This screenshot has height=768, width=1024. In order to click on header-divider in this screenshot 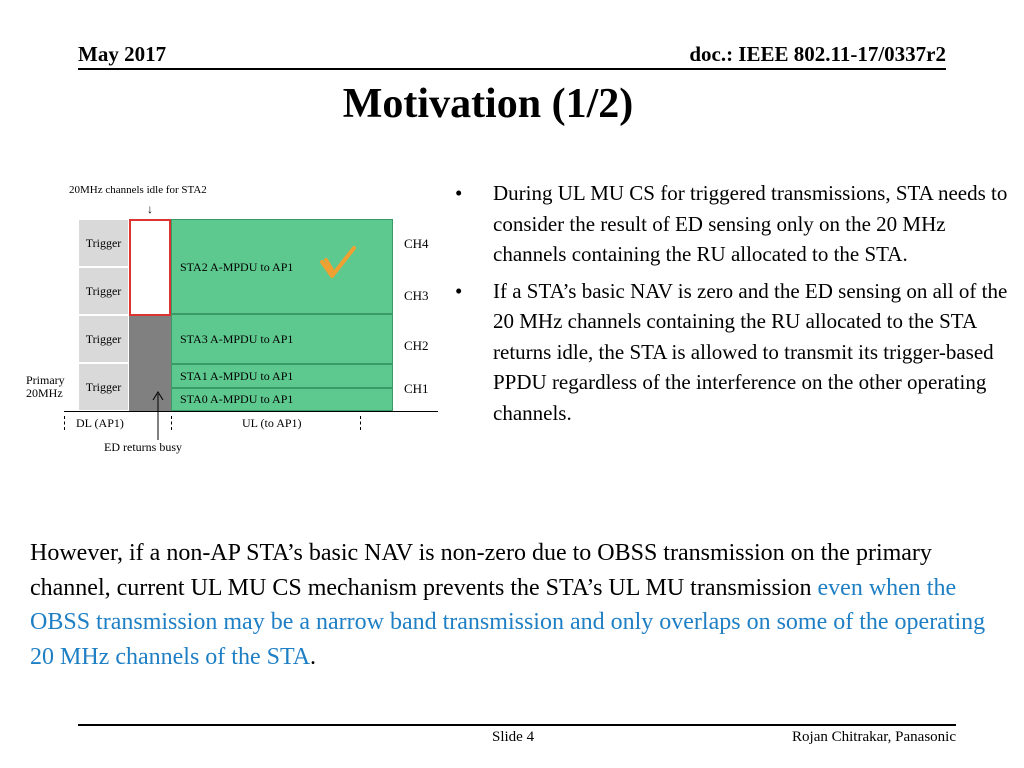, I will do `click(512, 69)`.